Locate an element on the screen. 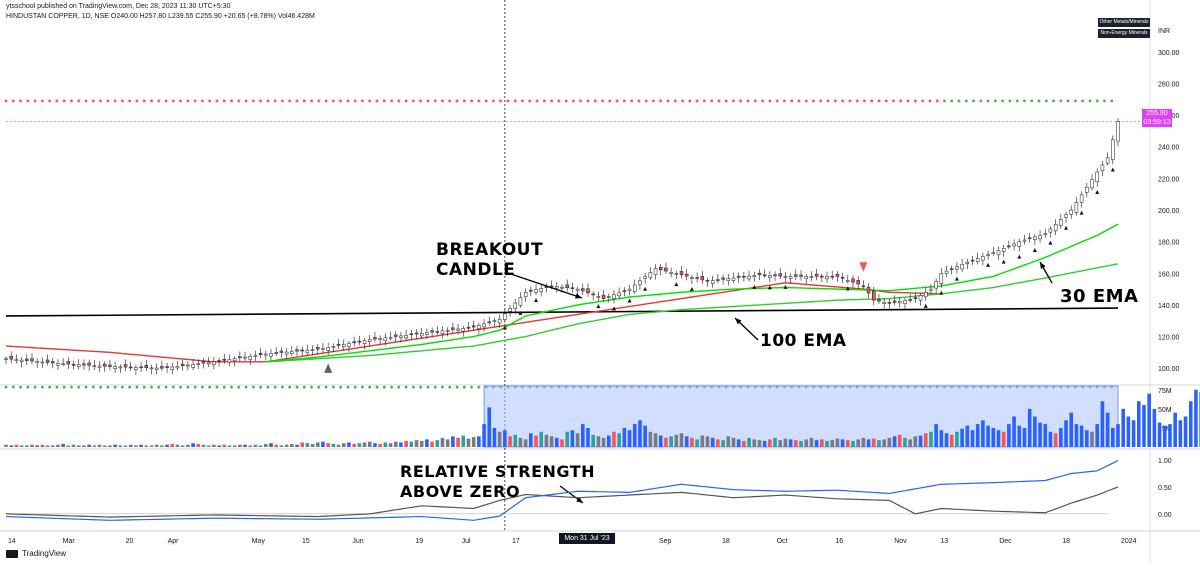 This screenshot has width=1200, height=569. ema100-annotation: 100 EMA is located at coordinates (803, 341).